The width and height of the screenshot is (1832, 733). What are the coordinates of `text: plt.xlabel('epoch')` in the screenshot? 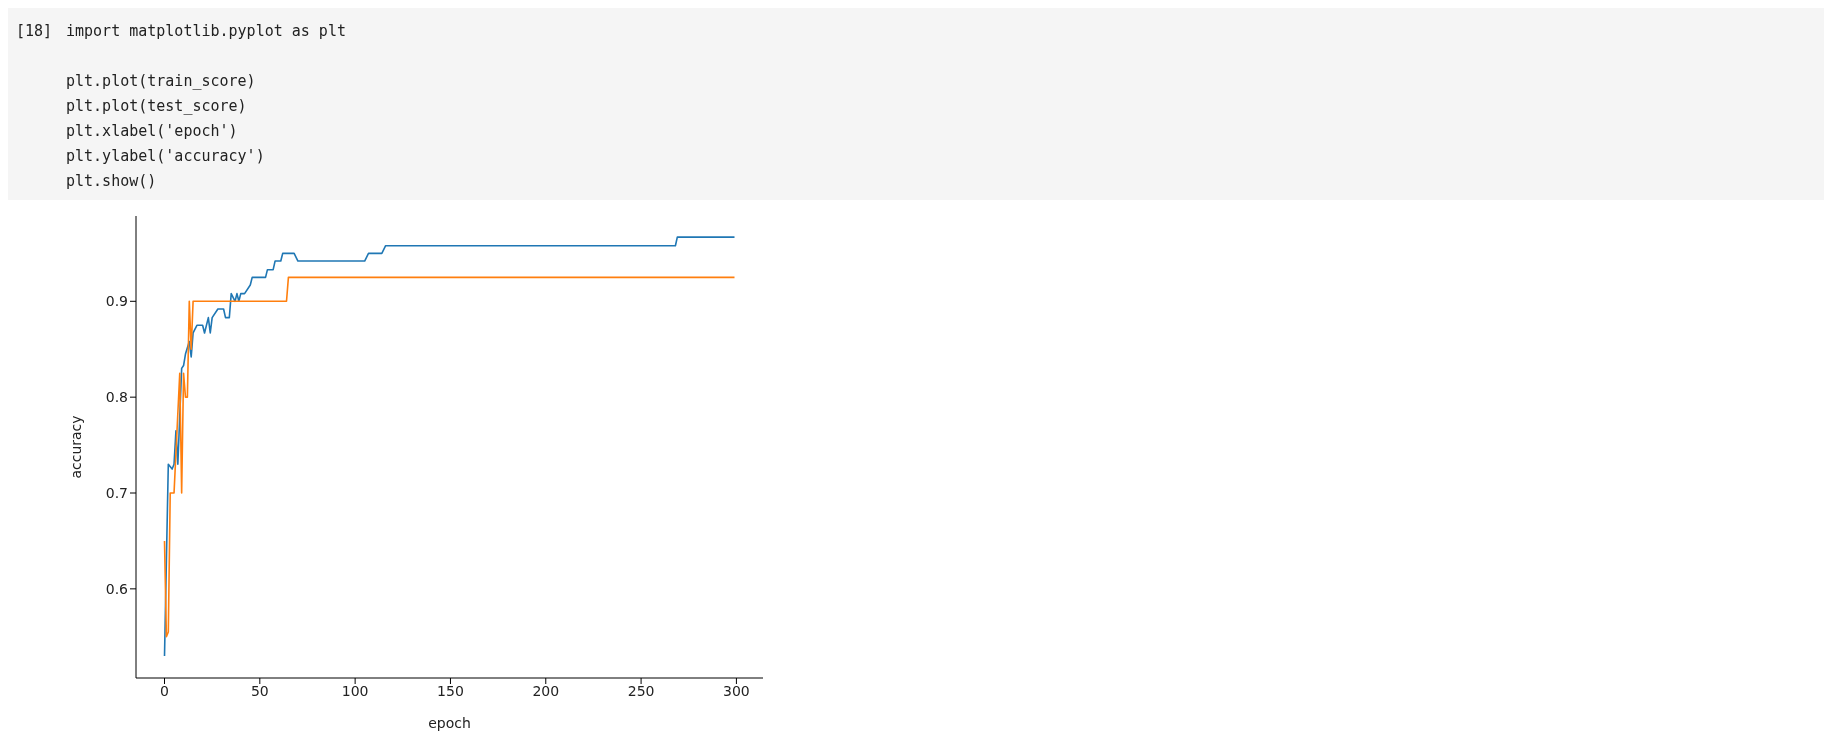 It's located at (152, 131).